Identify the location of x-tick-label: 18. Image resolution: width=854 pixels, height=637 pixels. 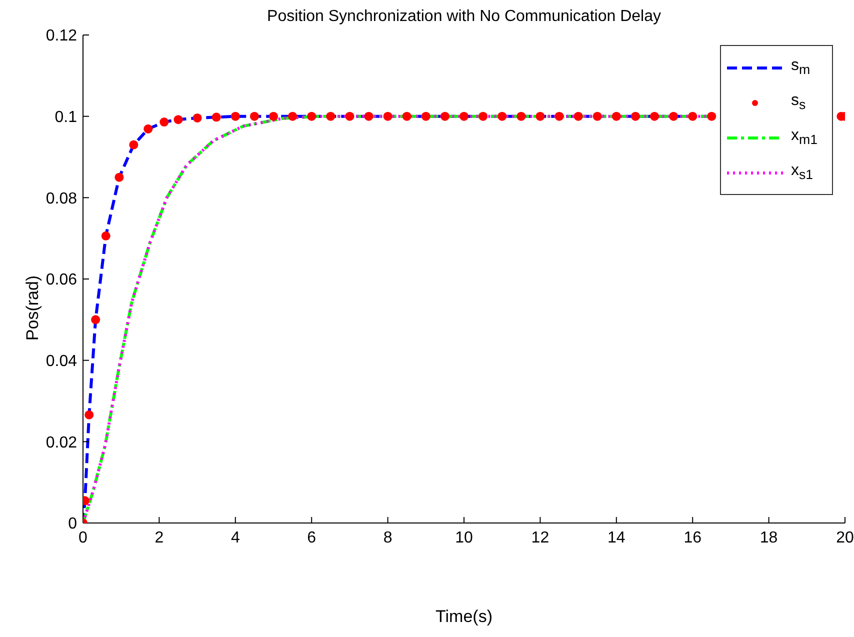
(769, 537).